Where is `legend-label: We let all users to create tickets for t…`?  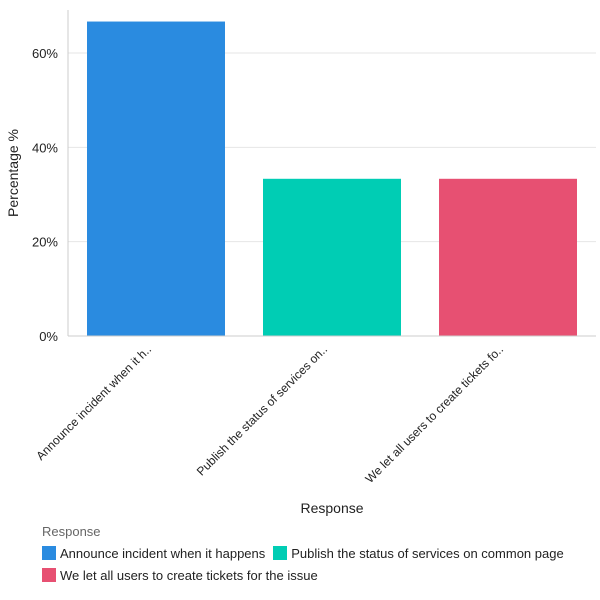
legend-label: We let all users to create tickets for t… is located at coordinates (189, 575).